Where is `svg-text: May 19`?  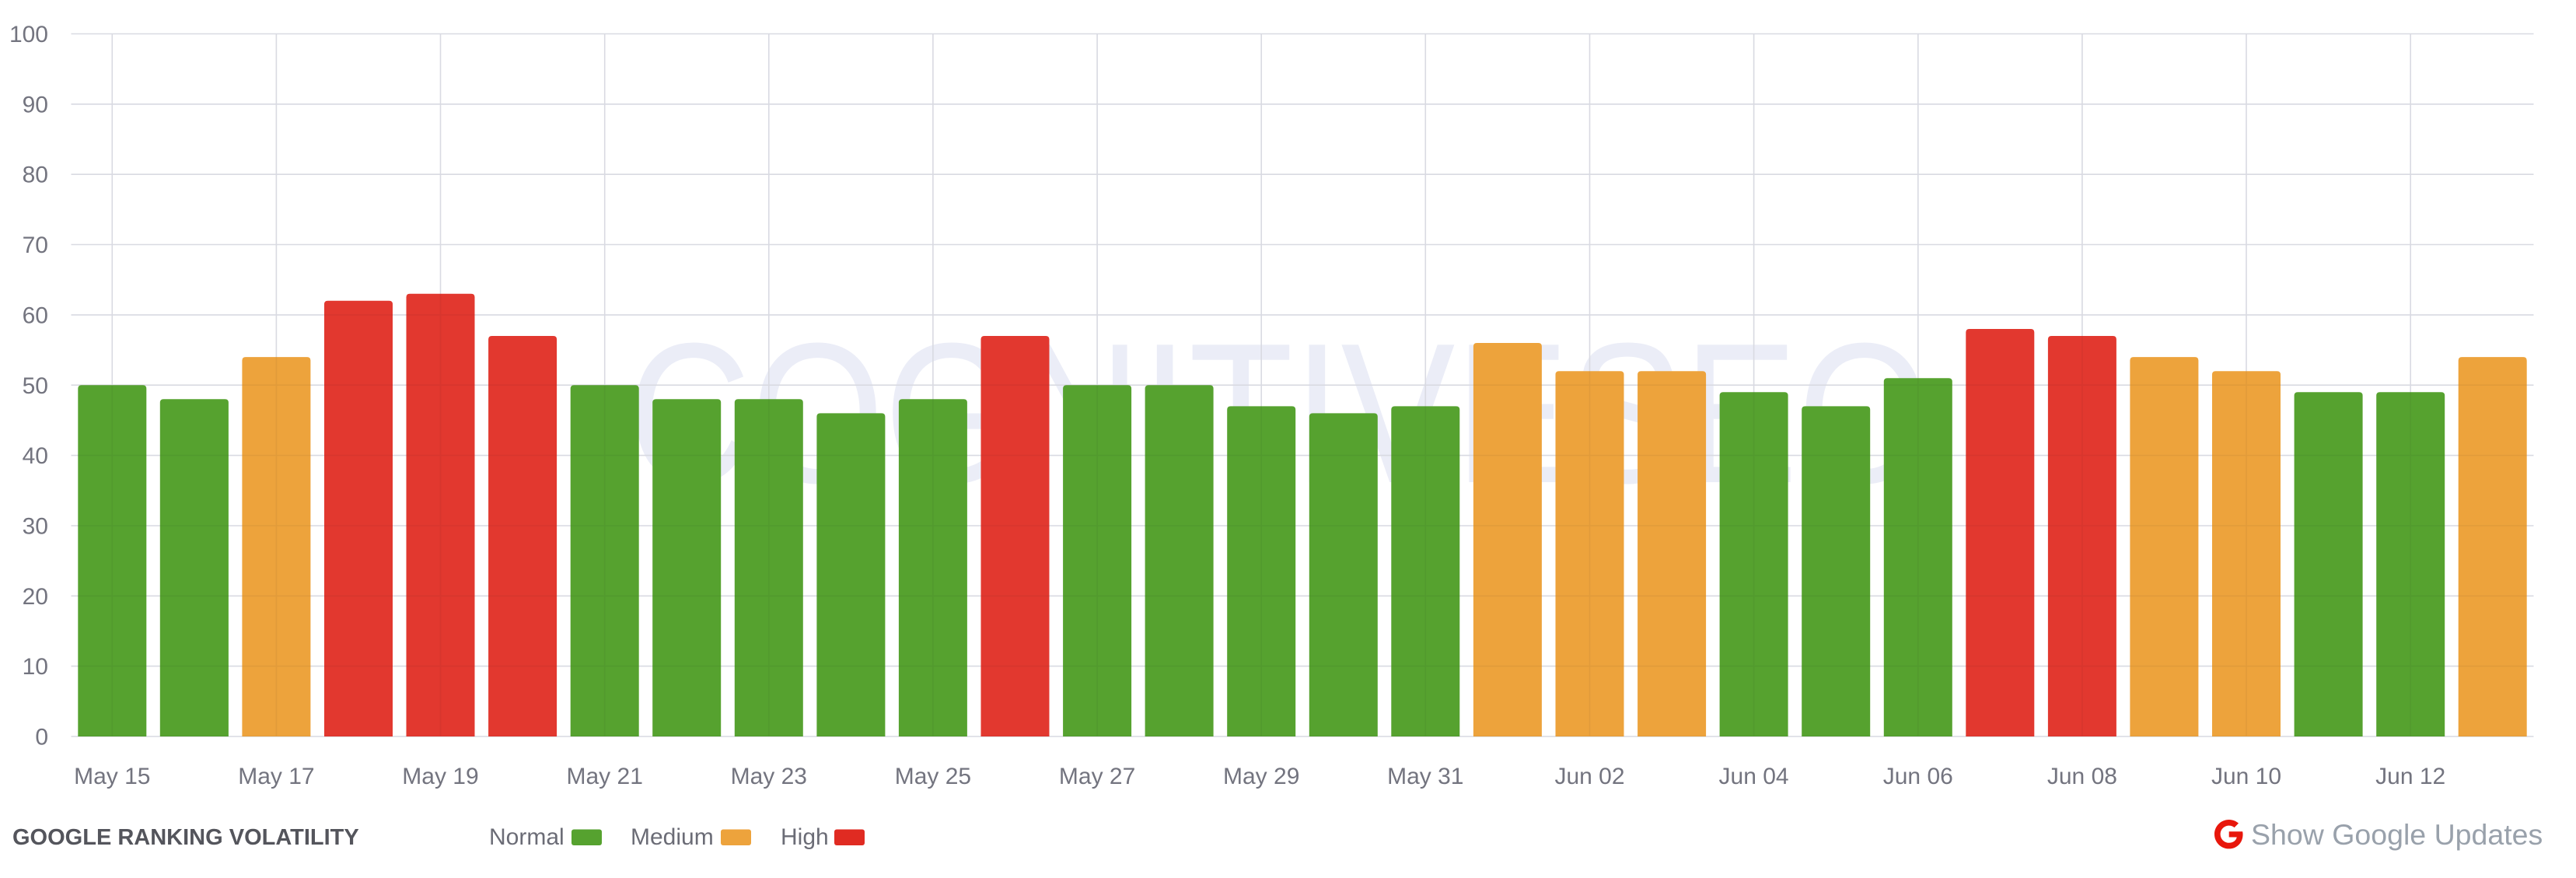
svg-text: May 19 is located at coordinates (440, 776).